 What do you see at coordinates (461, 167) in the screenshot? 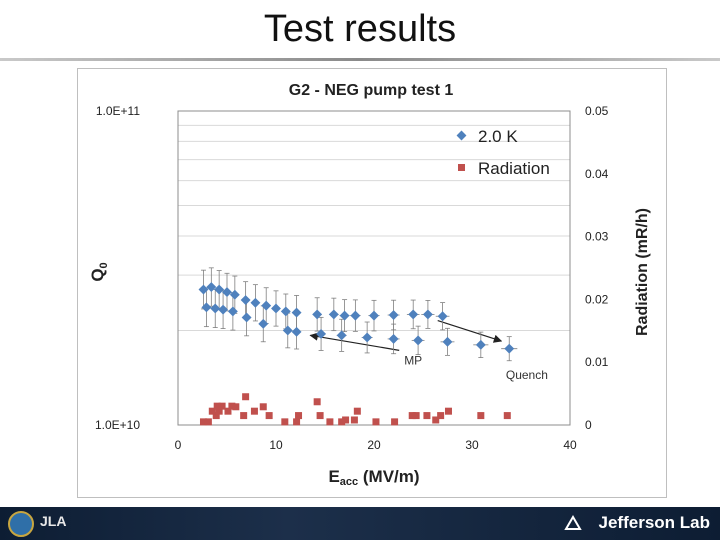
I see `legend-marker-radiation` at bounding box center [461, 167].